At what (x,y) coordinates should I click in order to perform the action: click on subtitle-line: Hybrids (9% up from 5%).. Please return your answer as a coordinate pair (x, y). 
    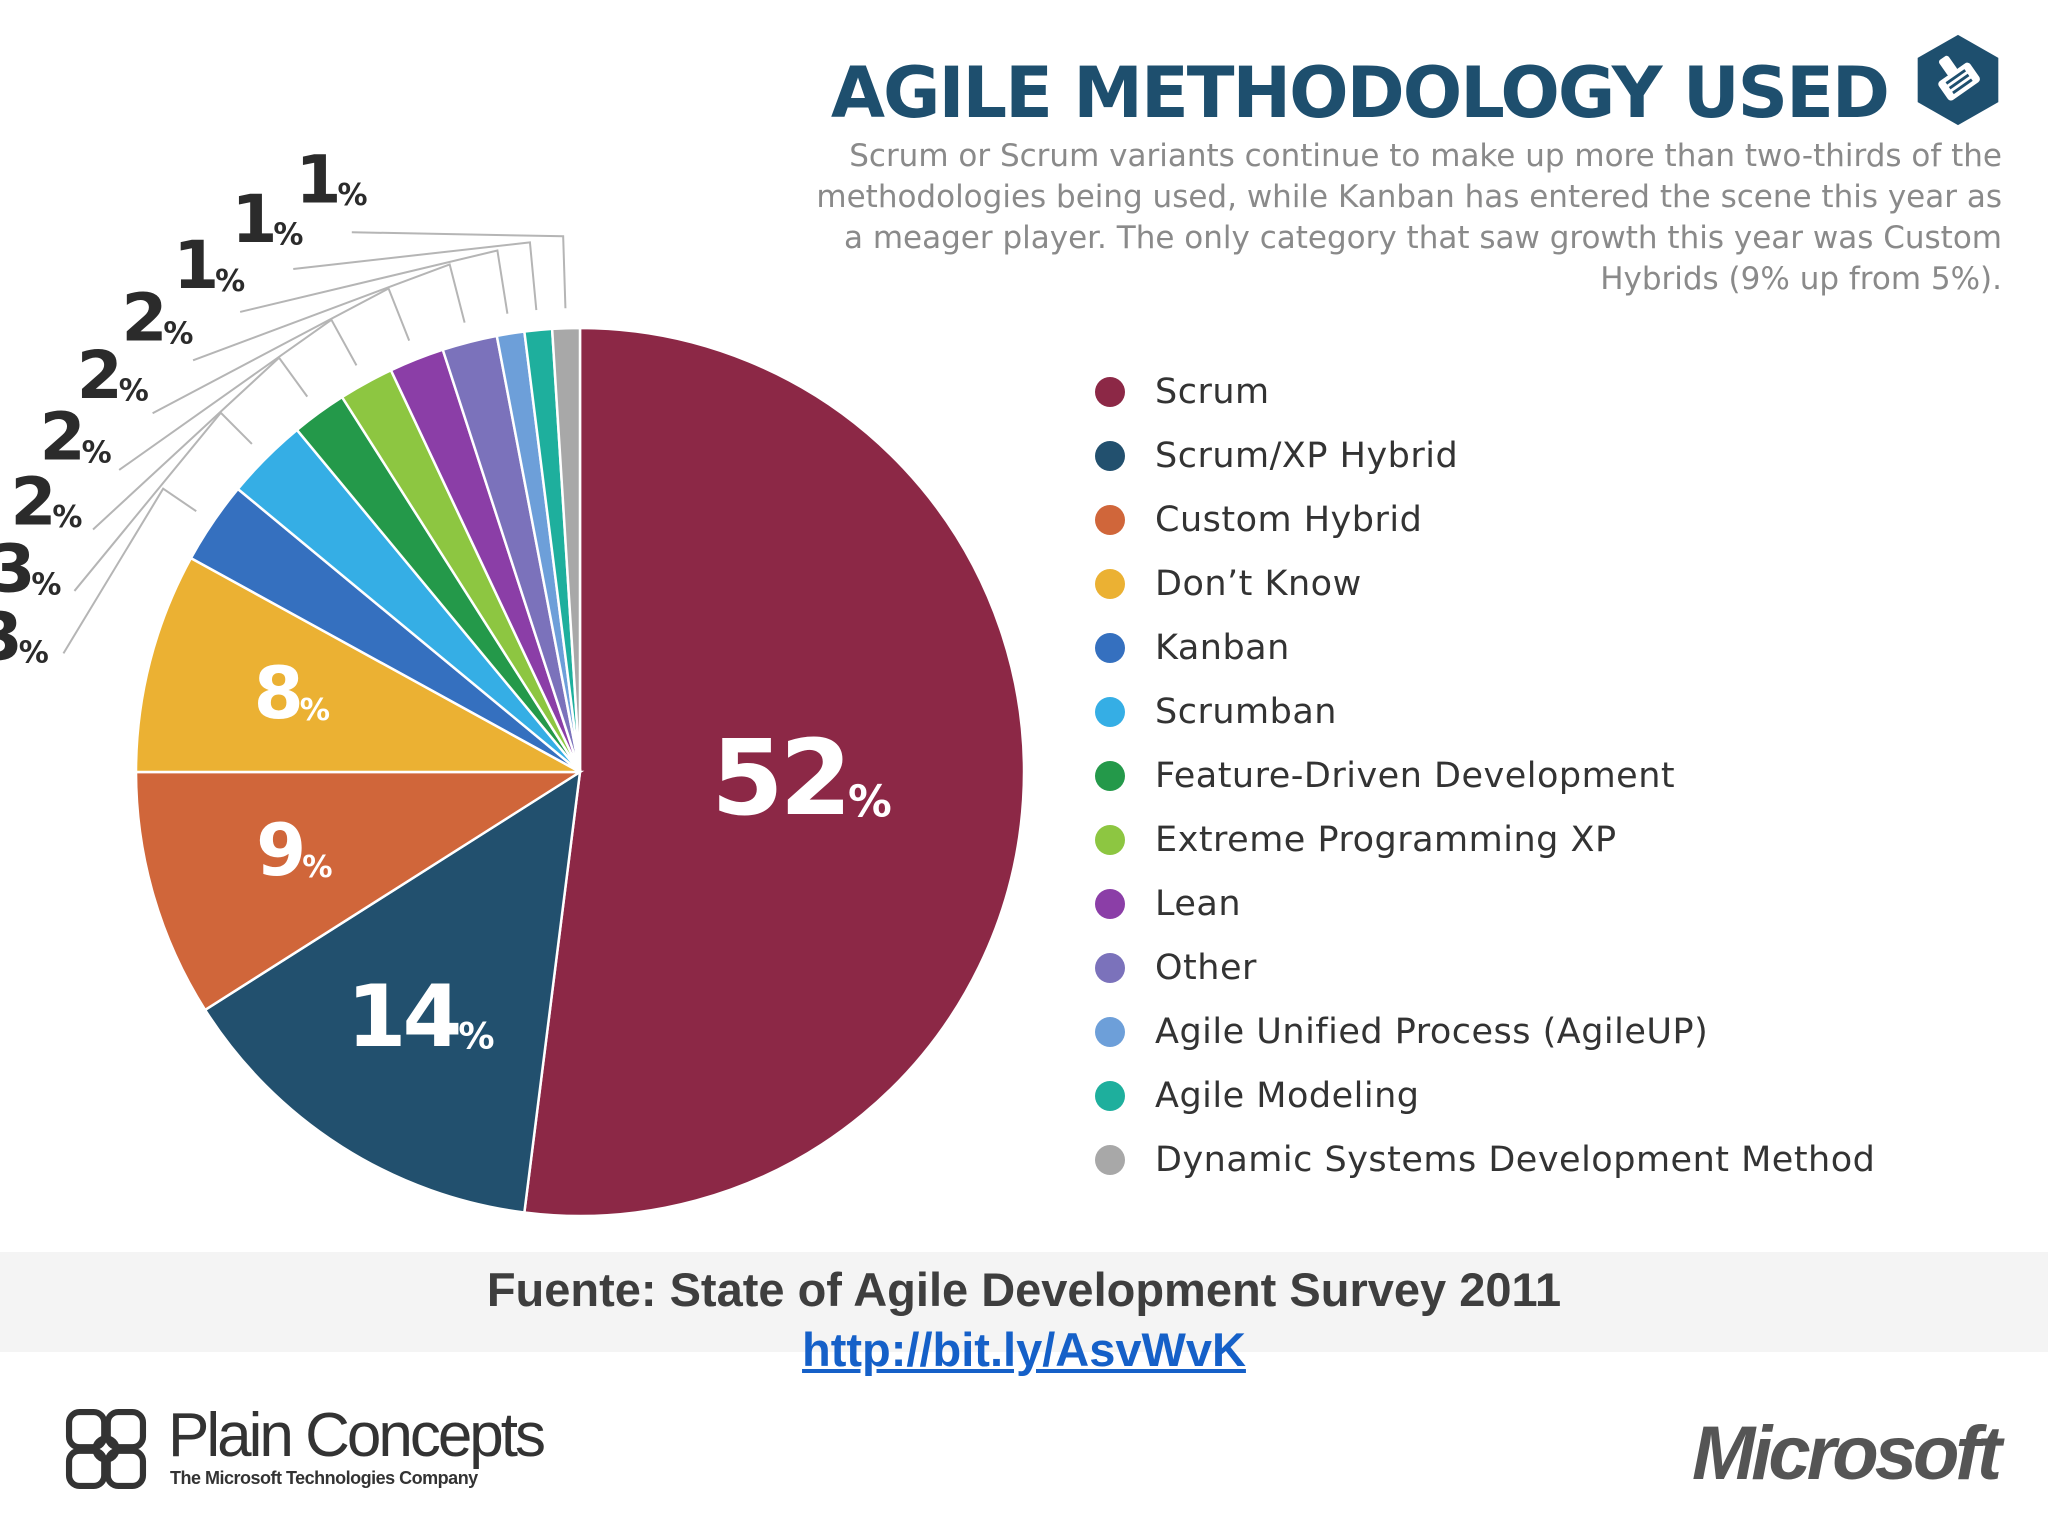
    Looking at the image, I should click on (1801, 279).